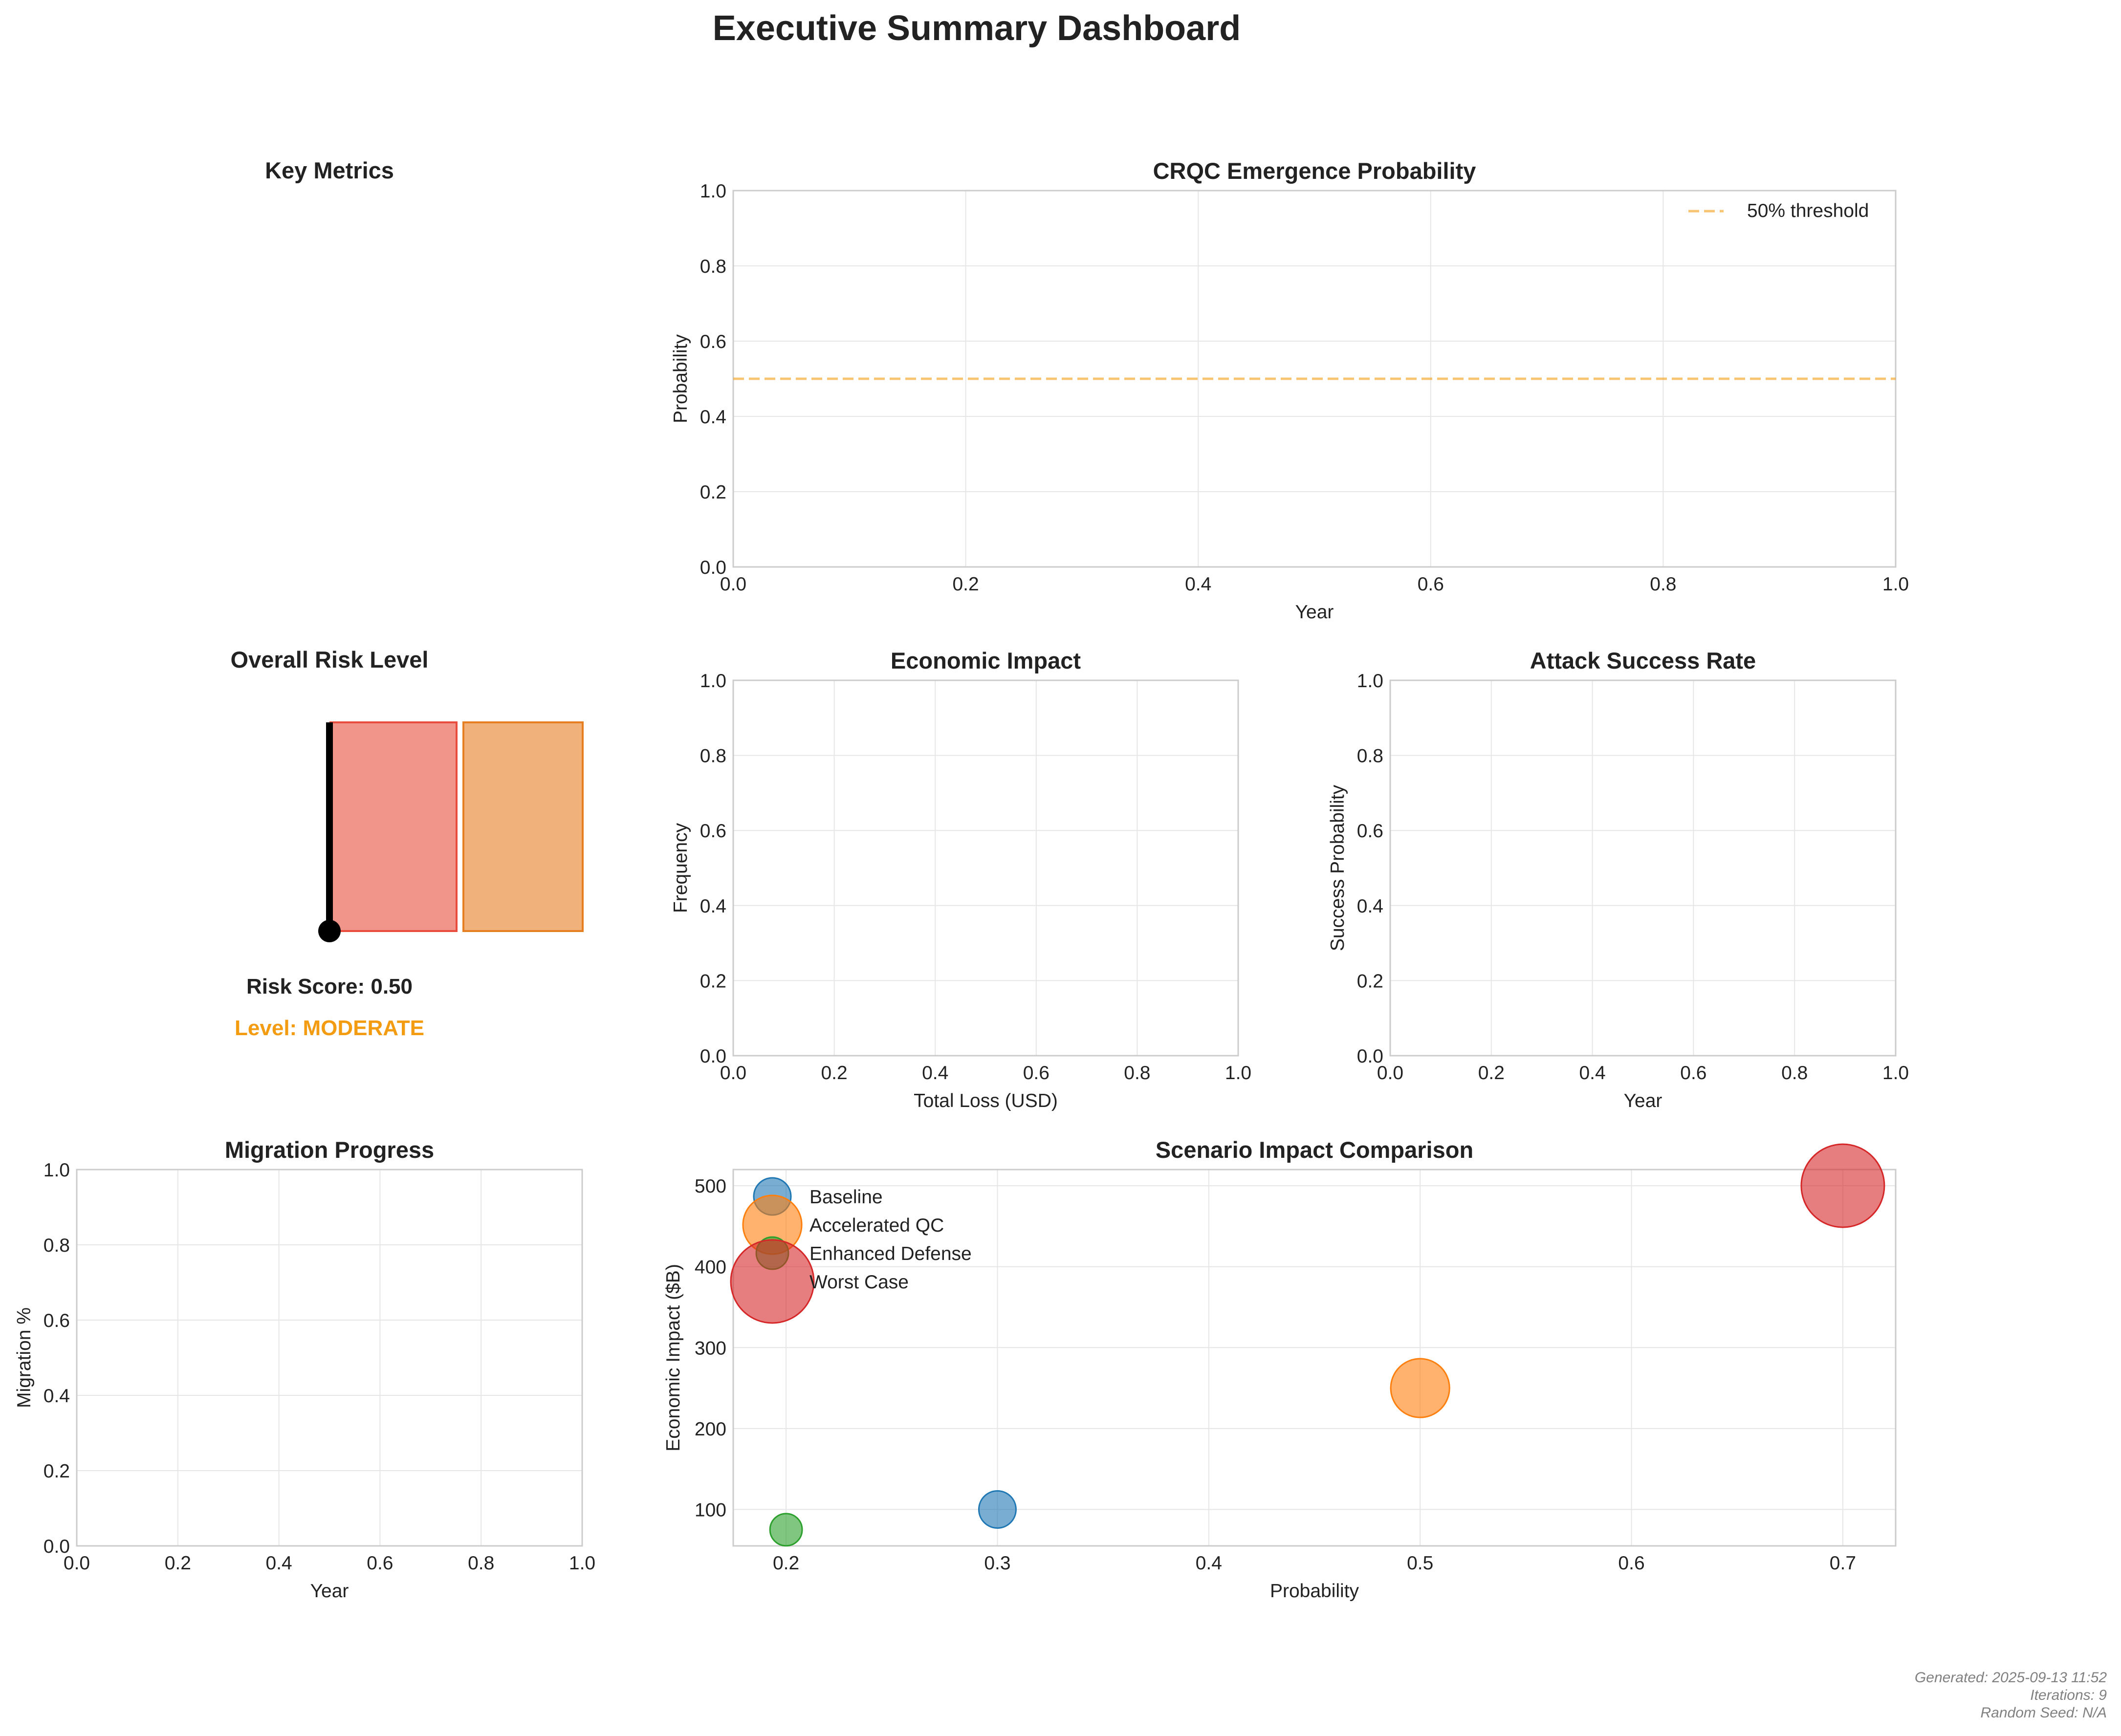 Image resolution: width=2121 pixels, height=1736 pixels. Describe the element at coordinates (1420, 1388) in the screenshot. I see `scatter-point-accelerated-qc` at that location.